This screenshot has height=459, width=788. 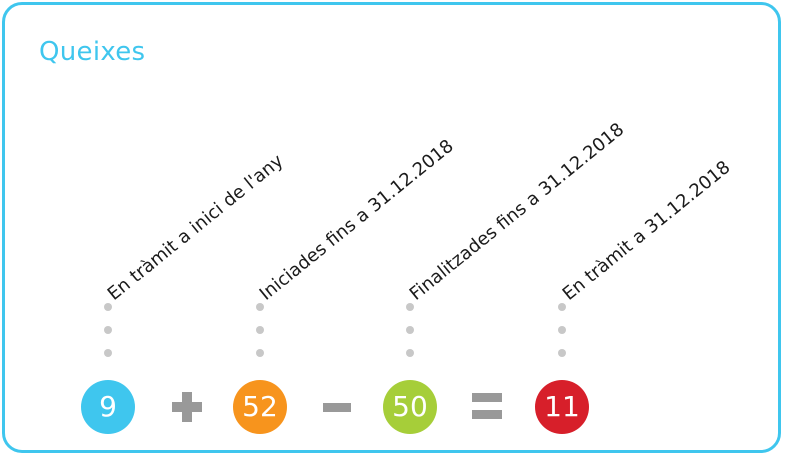 I want to click on label-final-pending: En tràmit a 31.12.2018, so click(x=646, y=230).